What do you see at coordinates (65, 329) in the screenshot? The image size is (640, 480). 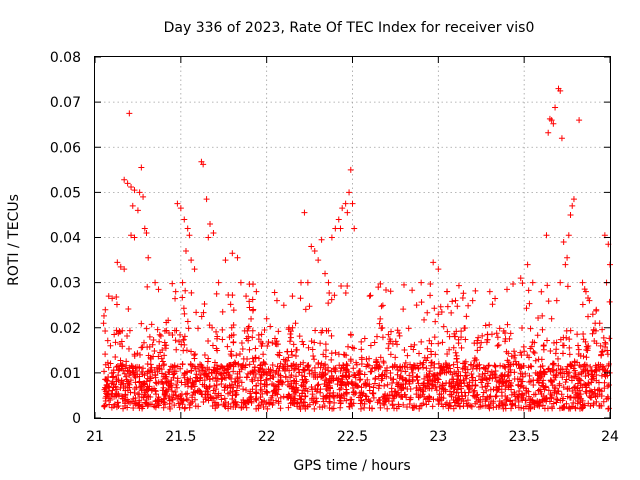 I see `y-tick-label: 0.02` at bounding box center [65, 329].